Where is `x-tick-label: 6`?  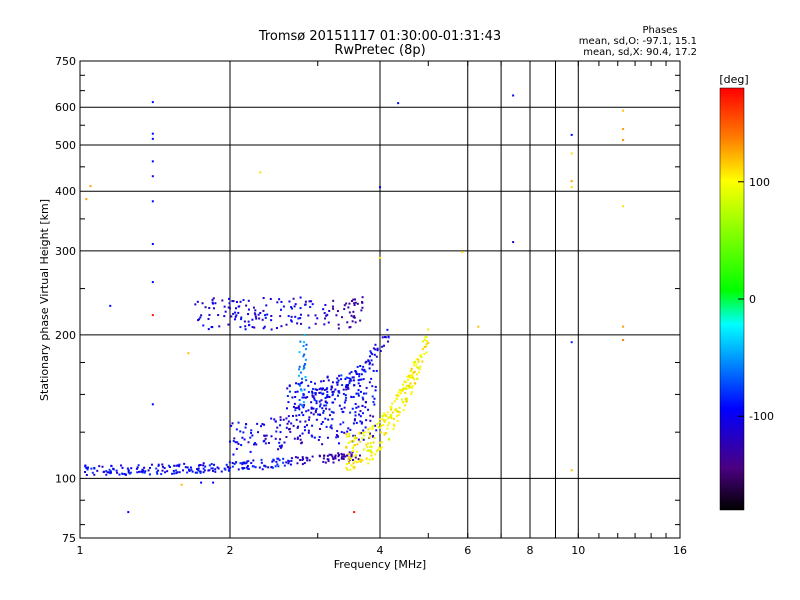
x-tick-label: 6 is located at coordinates (467, 550).